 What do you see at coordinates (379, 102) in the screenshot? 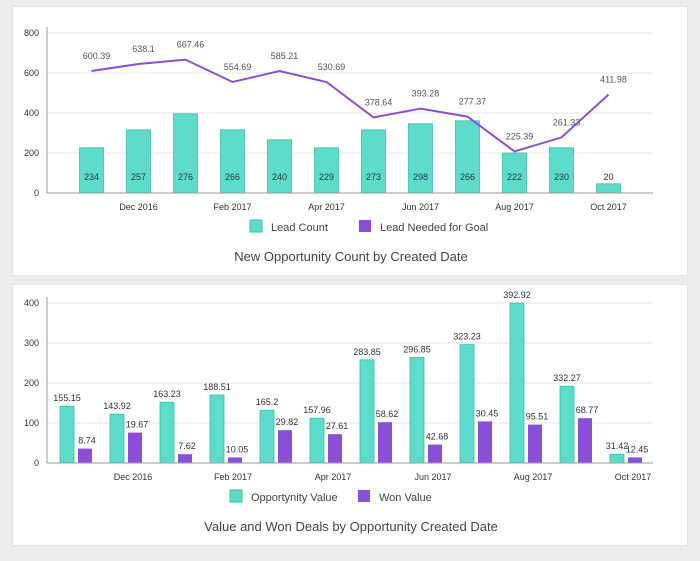
I see `line-data-label: 378.64` at bounding box center [379, 102].